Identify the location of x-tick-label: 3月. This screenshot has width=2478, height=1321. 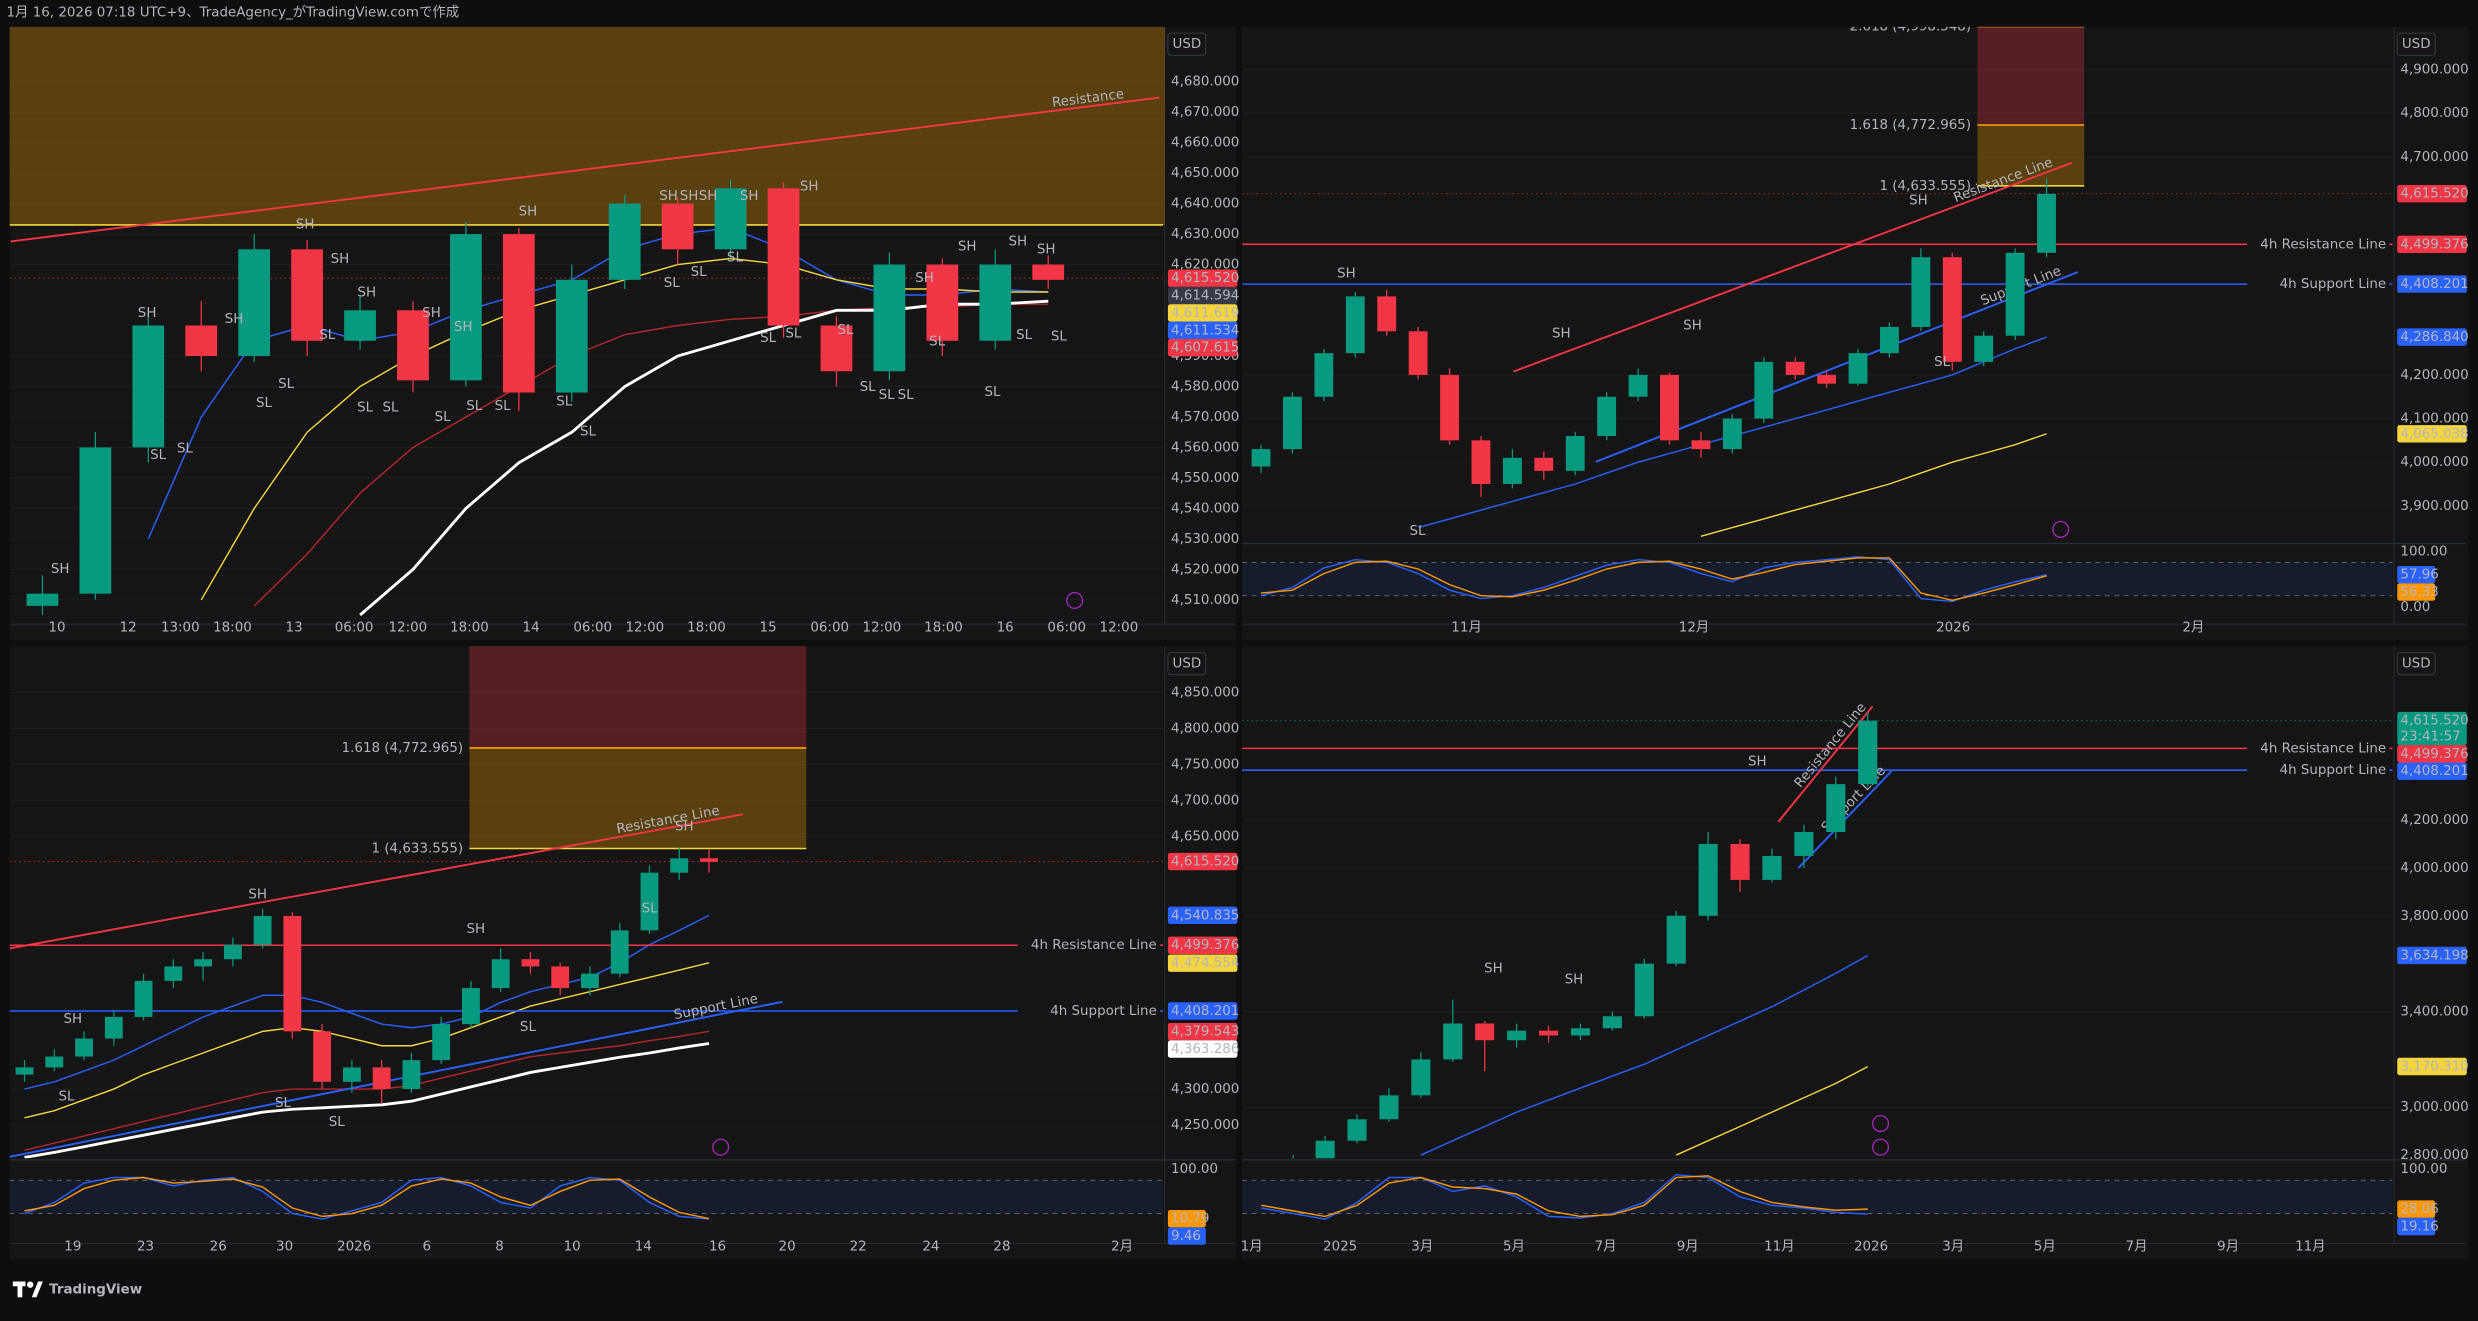
(1953, 1247).